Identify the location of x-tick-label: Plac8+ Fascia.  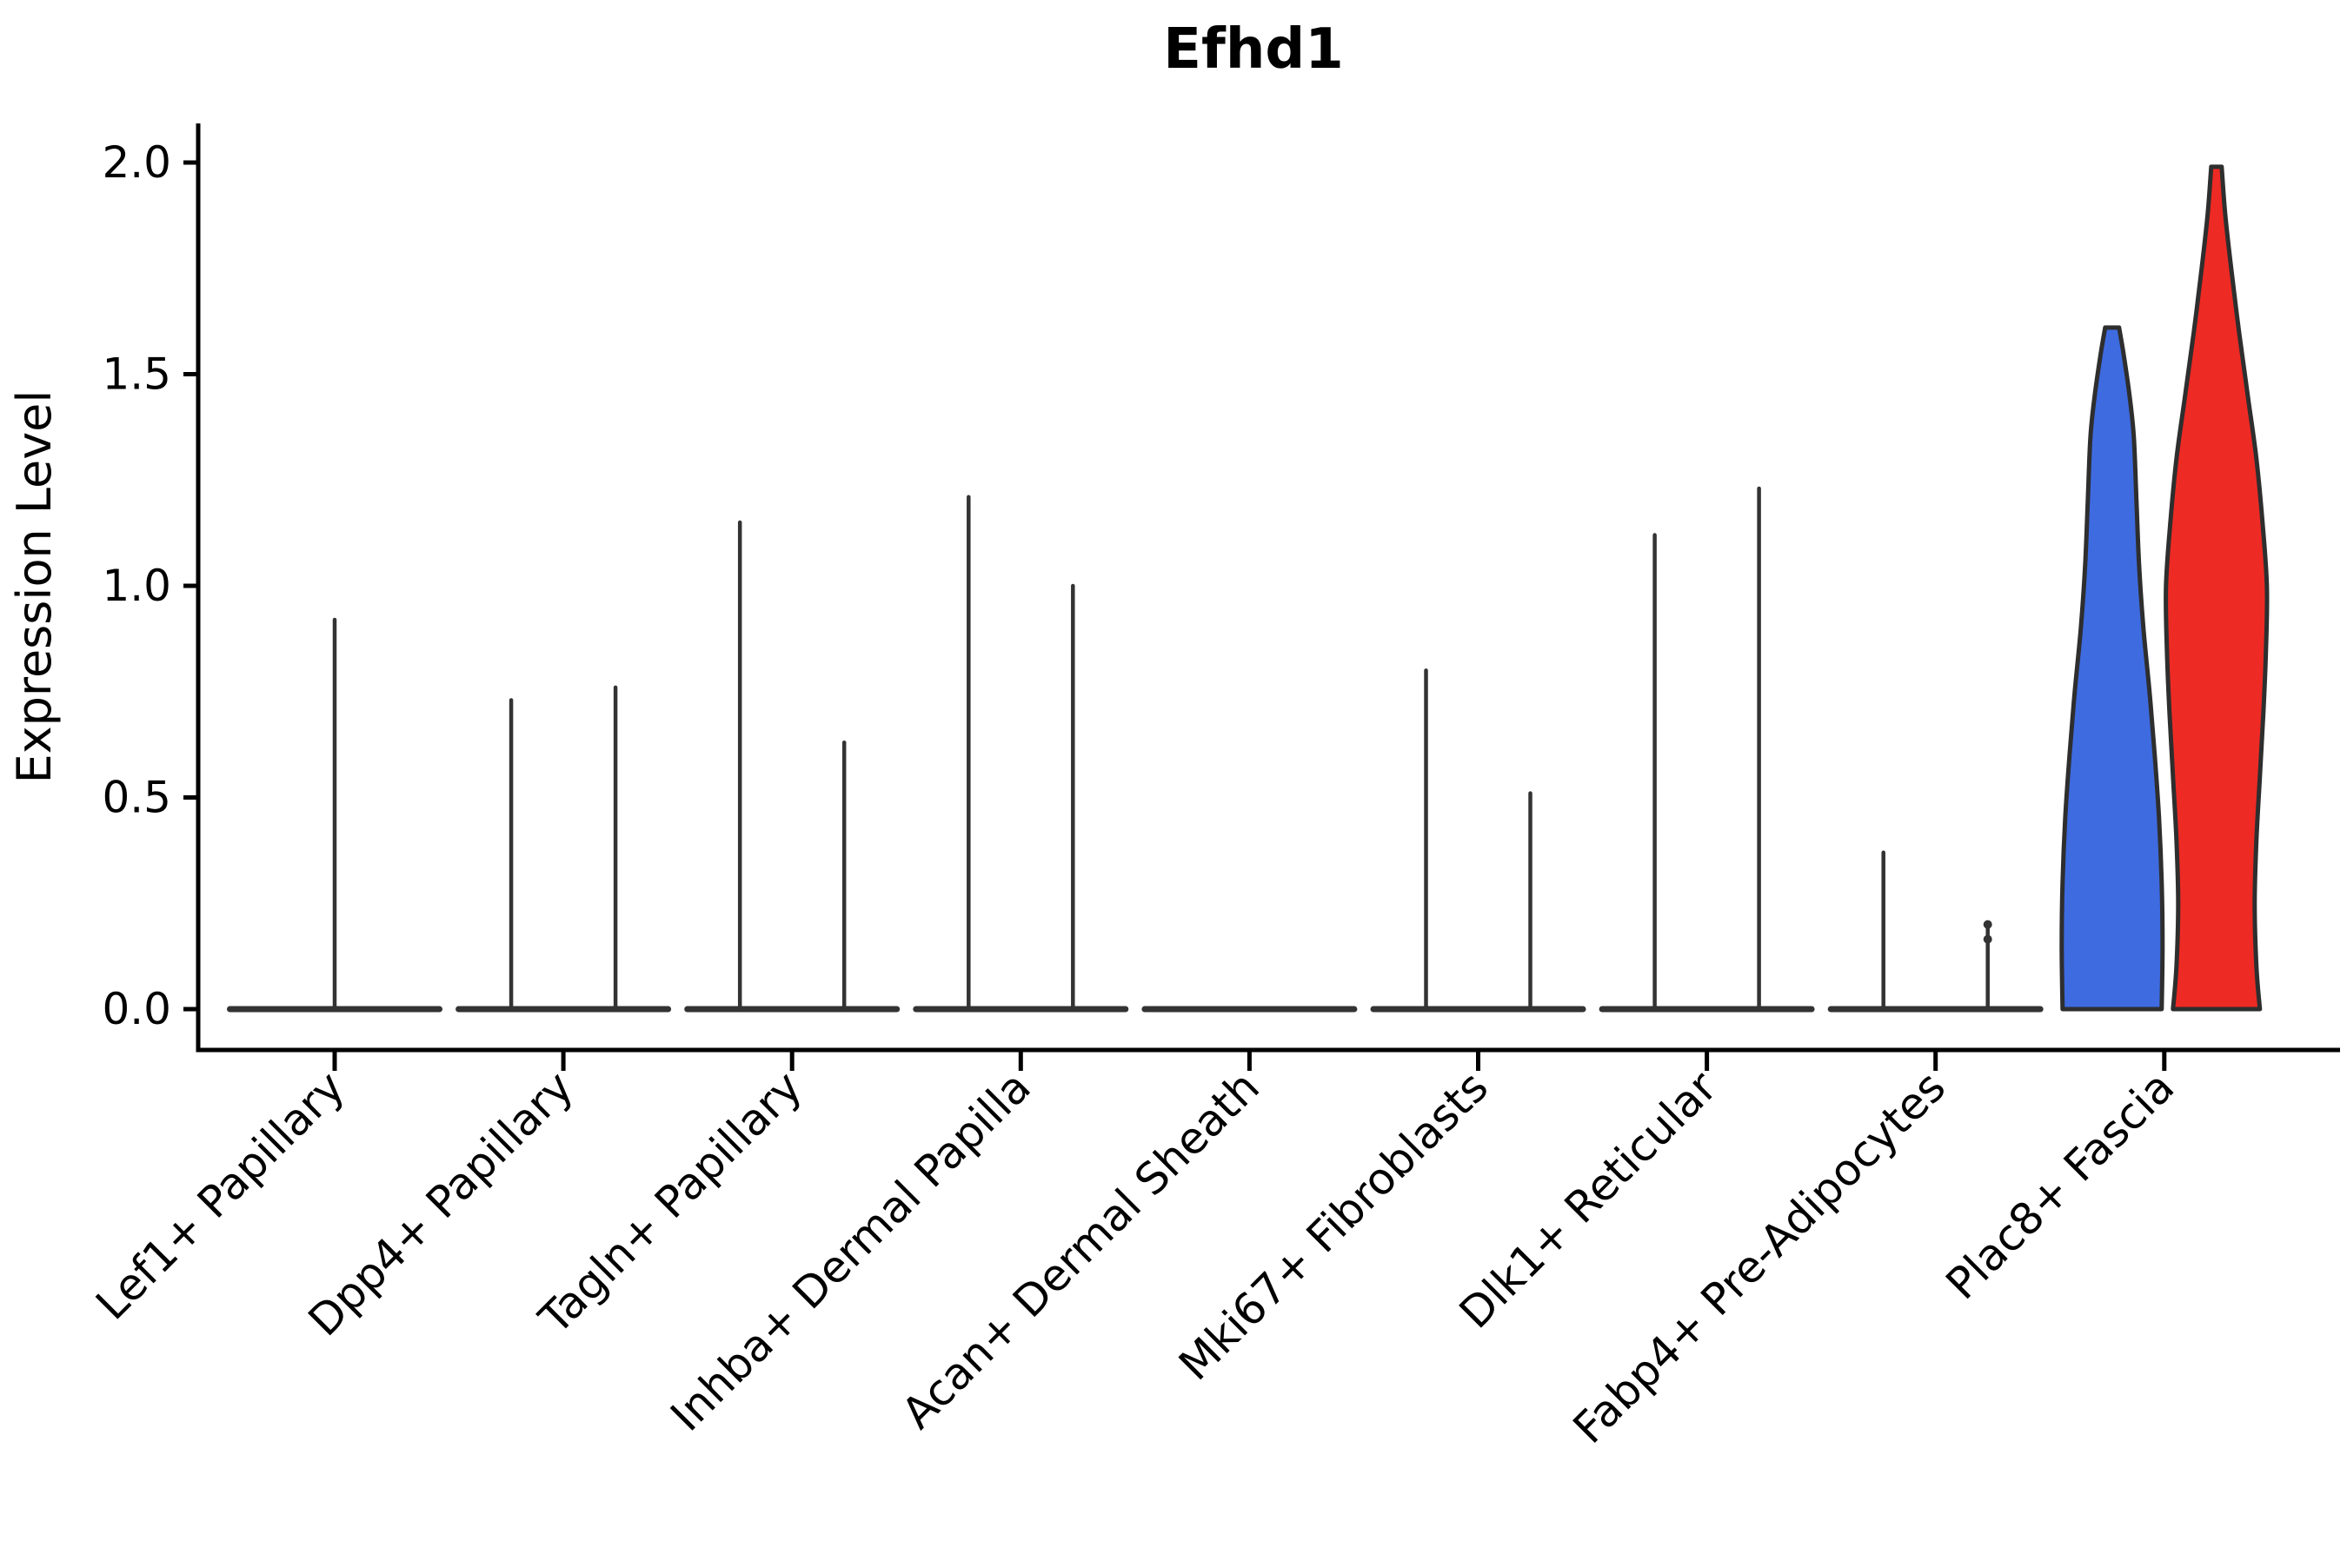
(2061, 1185).